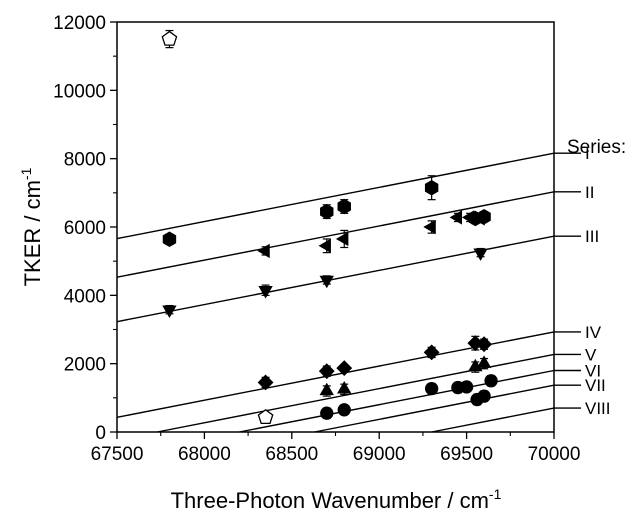 This screenshot has height=517, width=640. Describe the element at coordinates (598, 408) in the screenshot. I see `series-label-VIII: VIII` at that location.